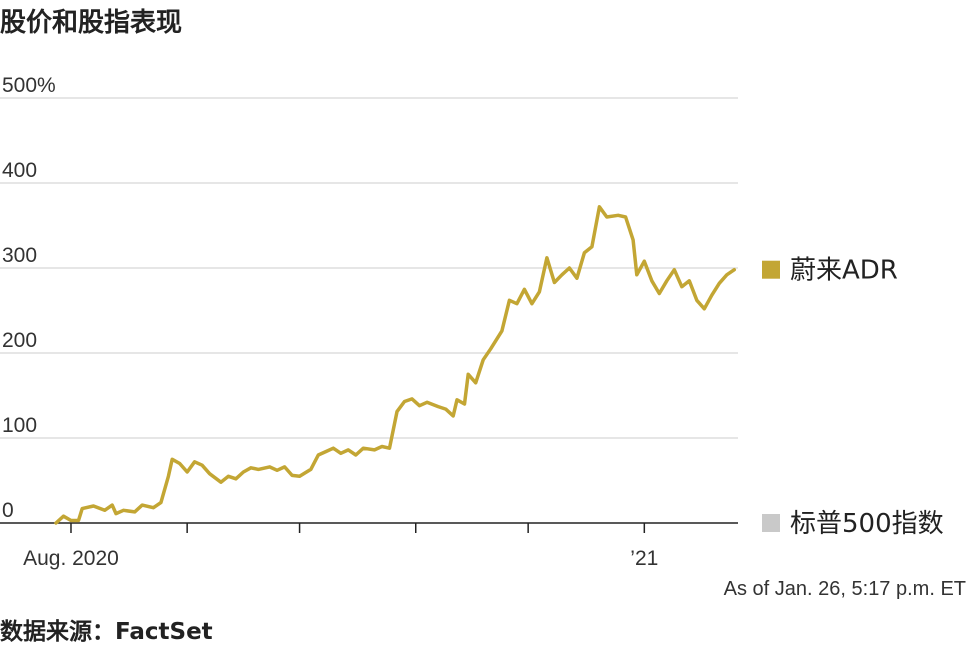 This screenshot has height=646, width=968. I want to click on source-note: 数据来源：FactSet, so click(106, 632).